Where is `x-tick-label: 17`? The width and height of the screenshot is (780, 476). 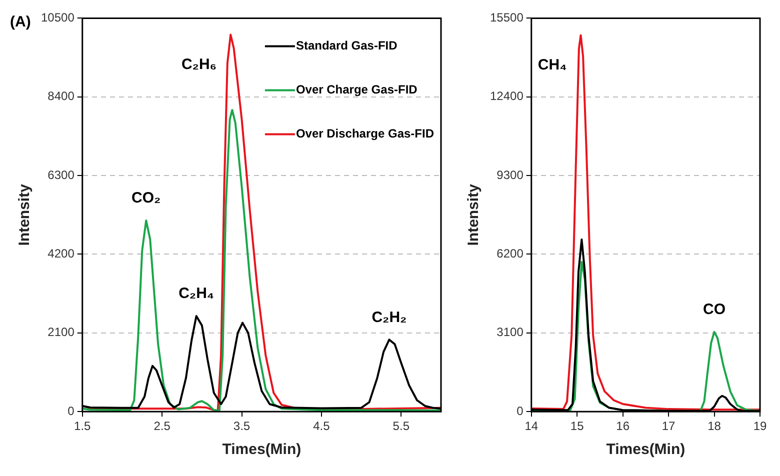 x-tick-label: 17 is located at coordinates (669, 426).